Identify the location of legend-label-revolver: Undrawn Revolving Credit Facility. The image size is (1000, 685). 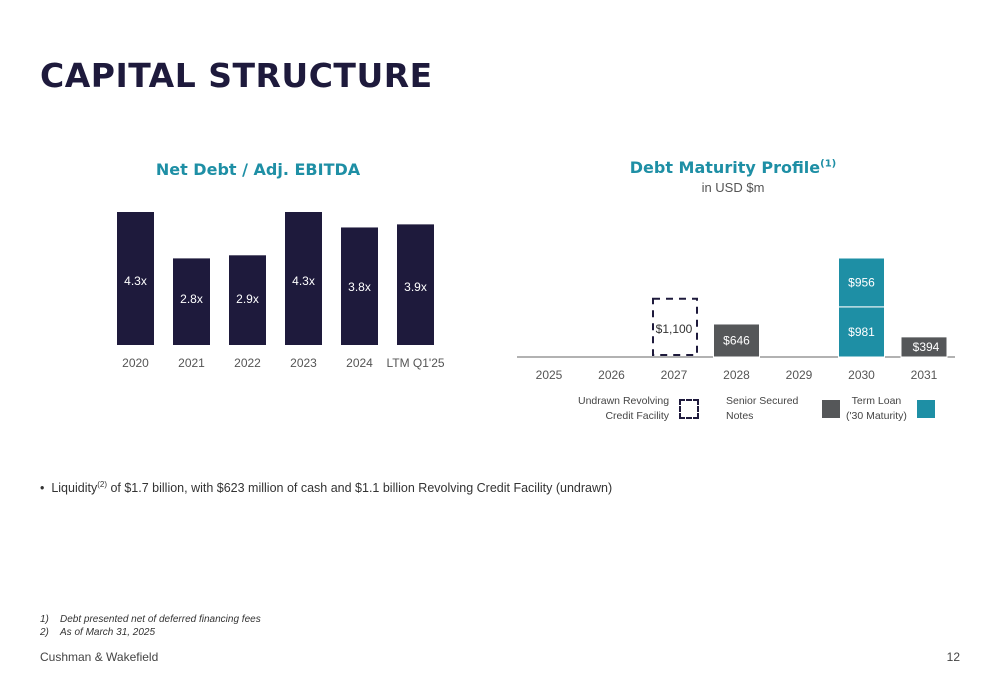
(623, 409).